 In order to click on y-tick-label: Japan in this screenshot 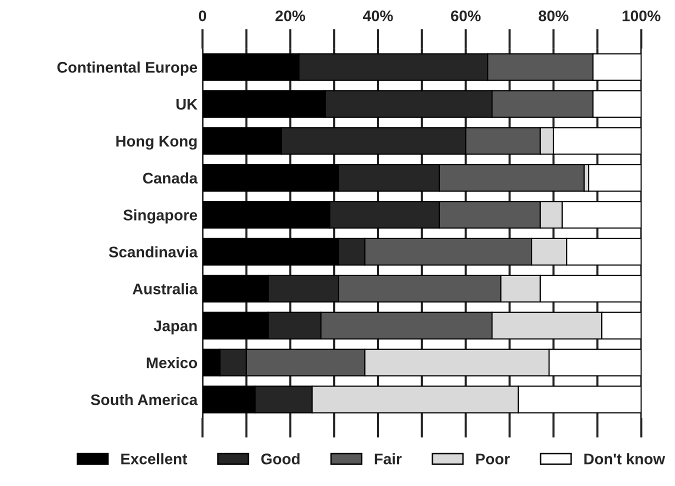, I will do `click(175, 327)`.